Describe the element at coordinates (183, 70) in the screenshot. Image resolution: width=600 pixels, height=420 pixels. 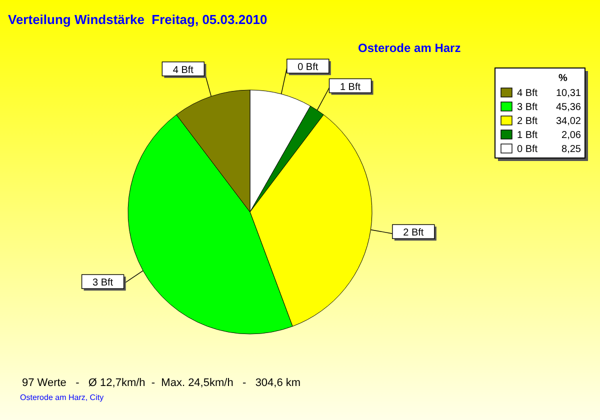
I see `slice-label: 4 Bft` at that location.